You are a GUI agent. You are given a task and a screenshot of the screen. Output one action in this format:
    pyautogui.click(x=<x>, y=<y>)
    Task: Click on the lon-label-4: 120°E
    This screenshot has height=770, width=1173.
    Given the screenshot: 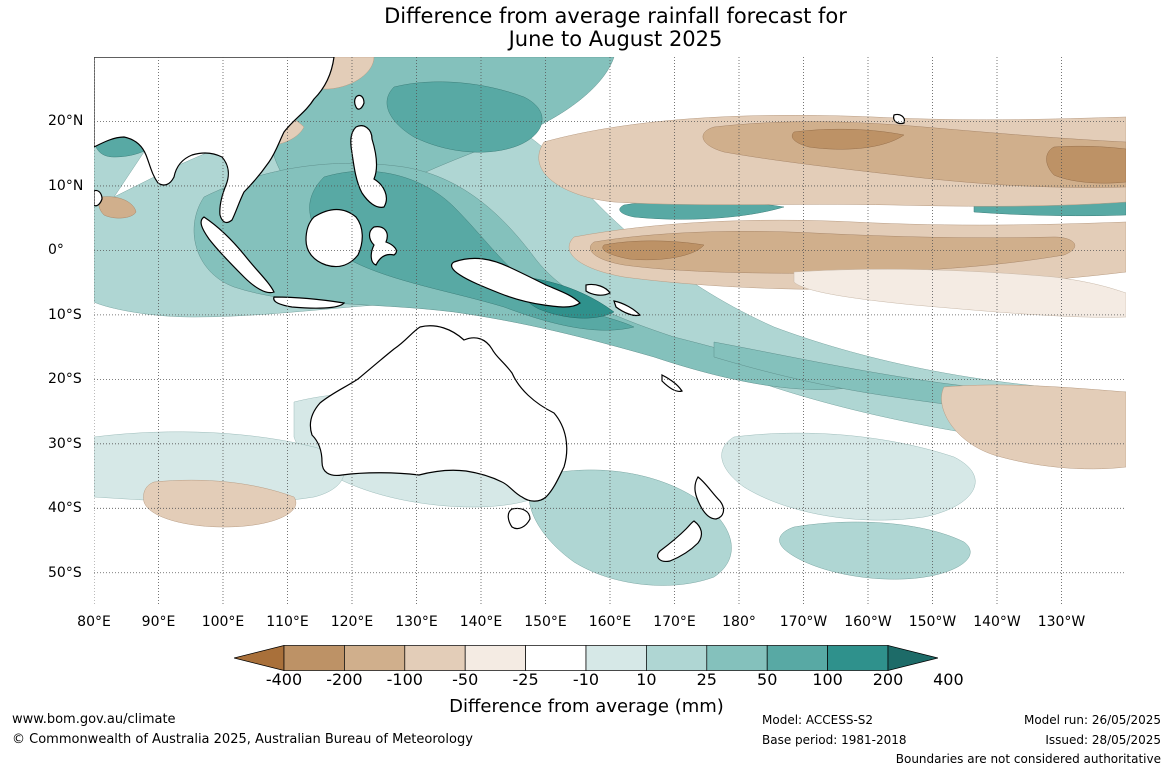 What is the action you would take?
    pyautogui.click(x=352, y=622)
    